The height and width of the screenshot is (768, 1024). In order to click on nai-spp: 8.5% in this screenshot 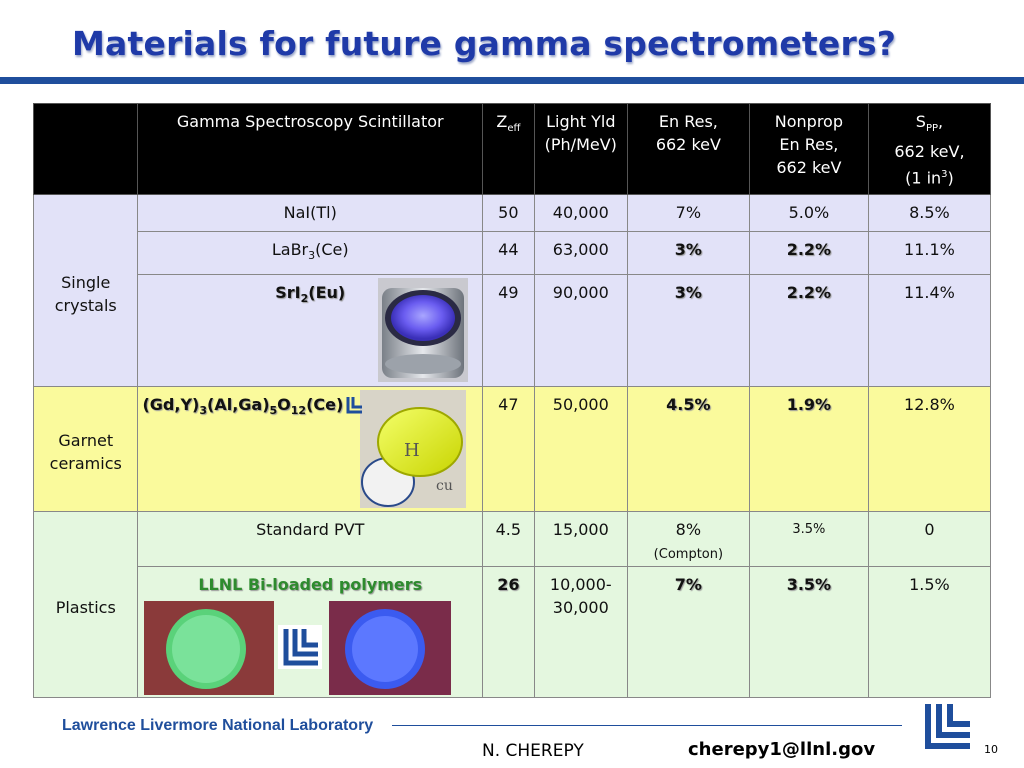, I will do `click(929, 213)`.